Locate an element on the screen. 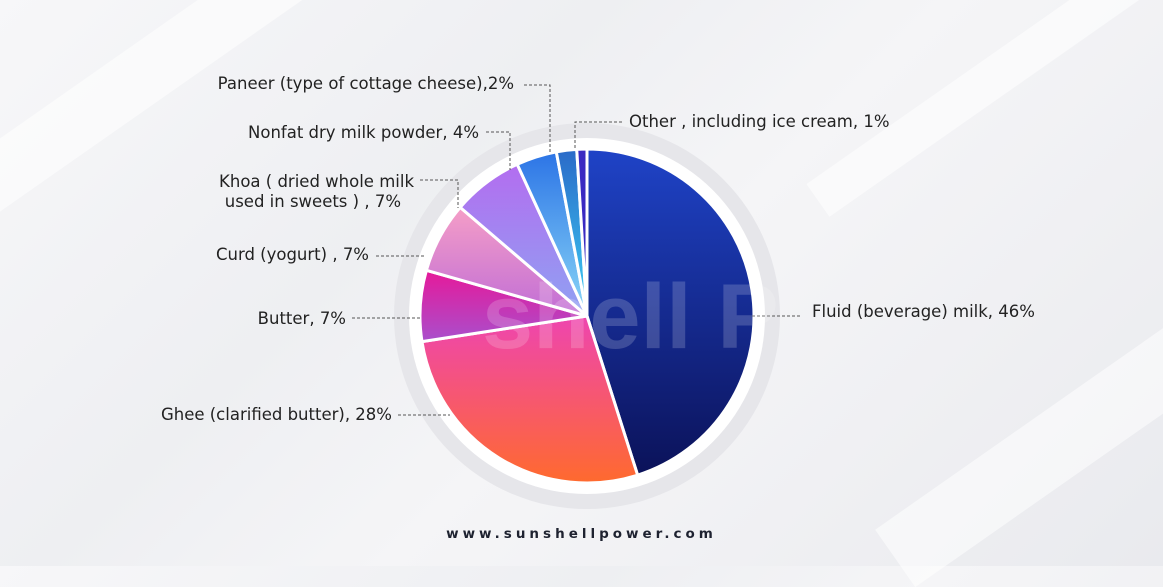  label-khoa-line2: used in sweets ) , 7% is located at coordinates (312, 201).